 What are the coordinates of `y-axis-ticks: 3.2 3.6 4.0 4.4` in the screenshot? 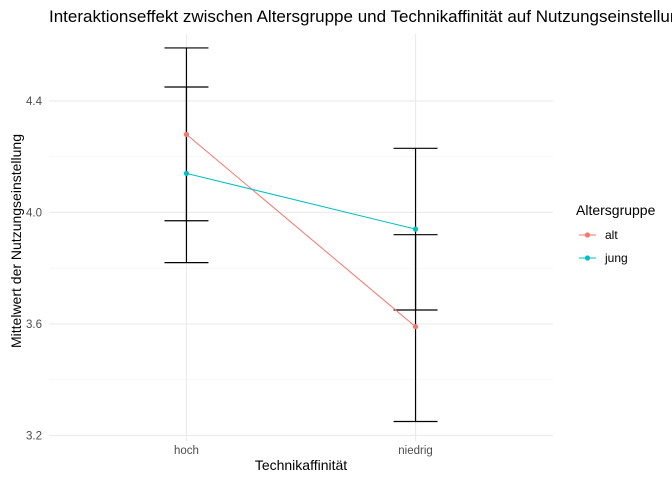 It's located at (34, 269).